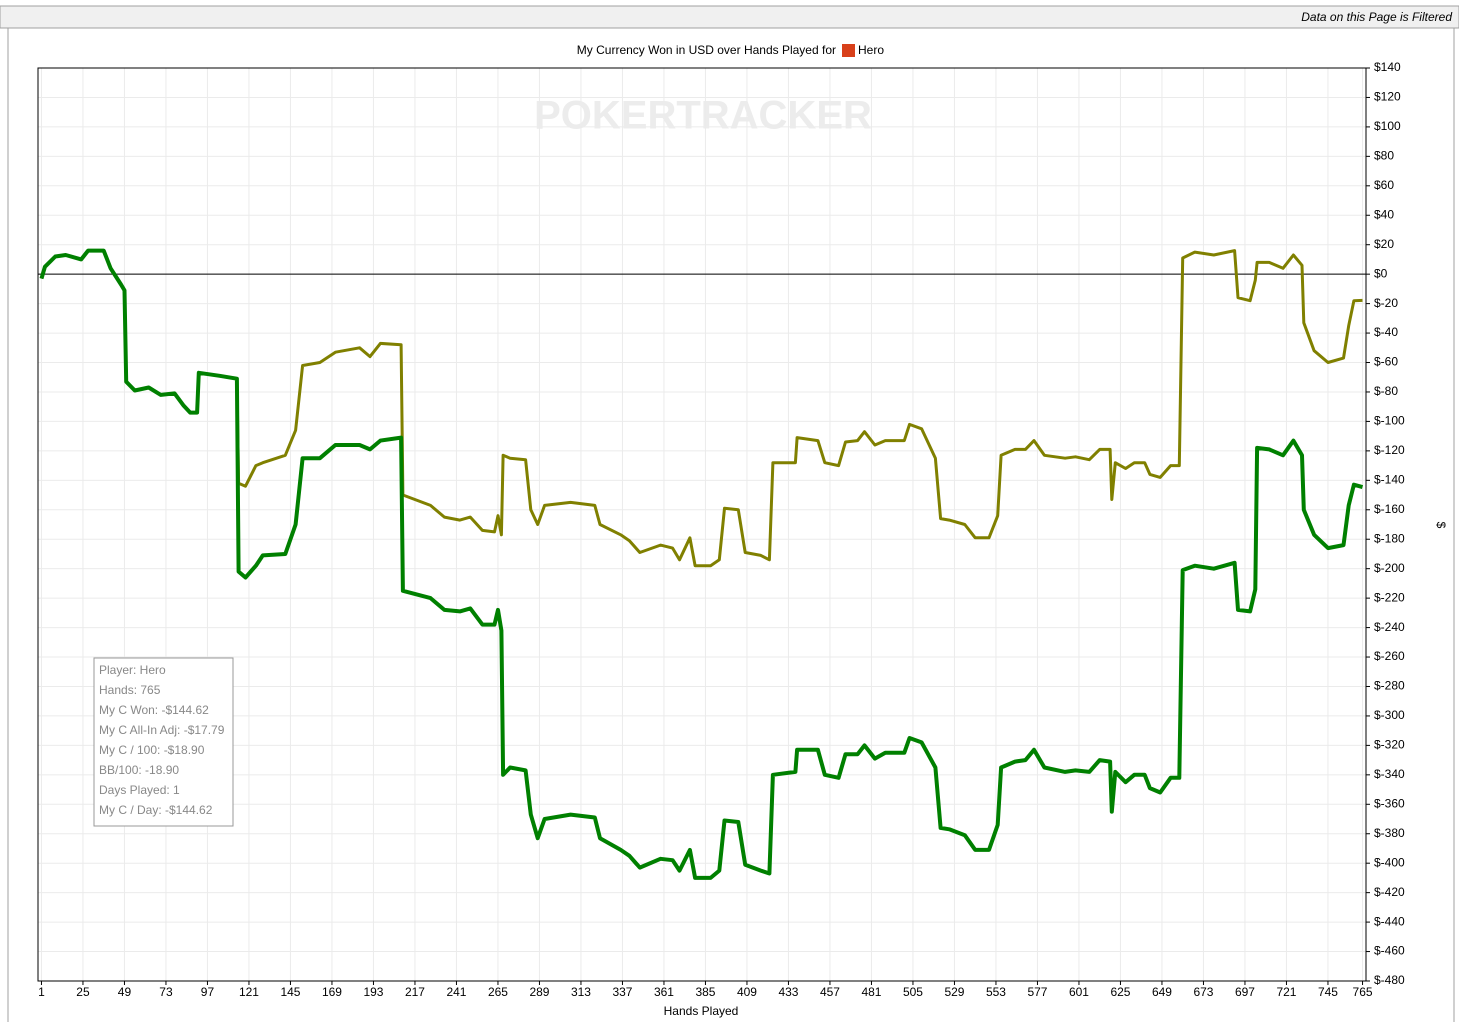  Describe the element at coordinates (41, 992) in the screenshot. I see `x-tick-label: 1` at that location.